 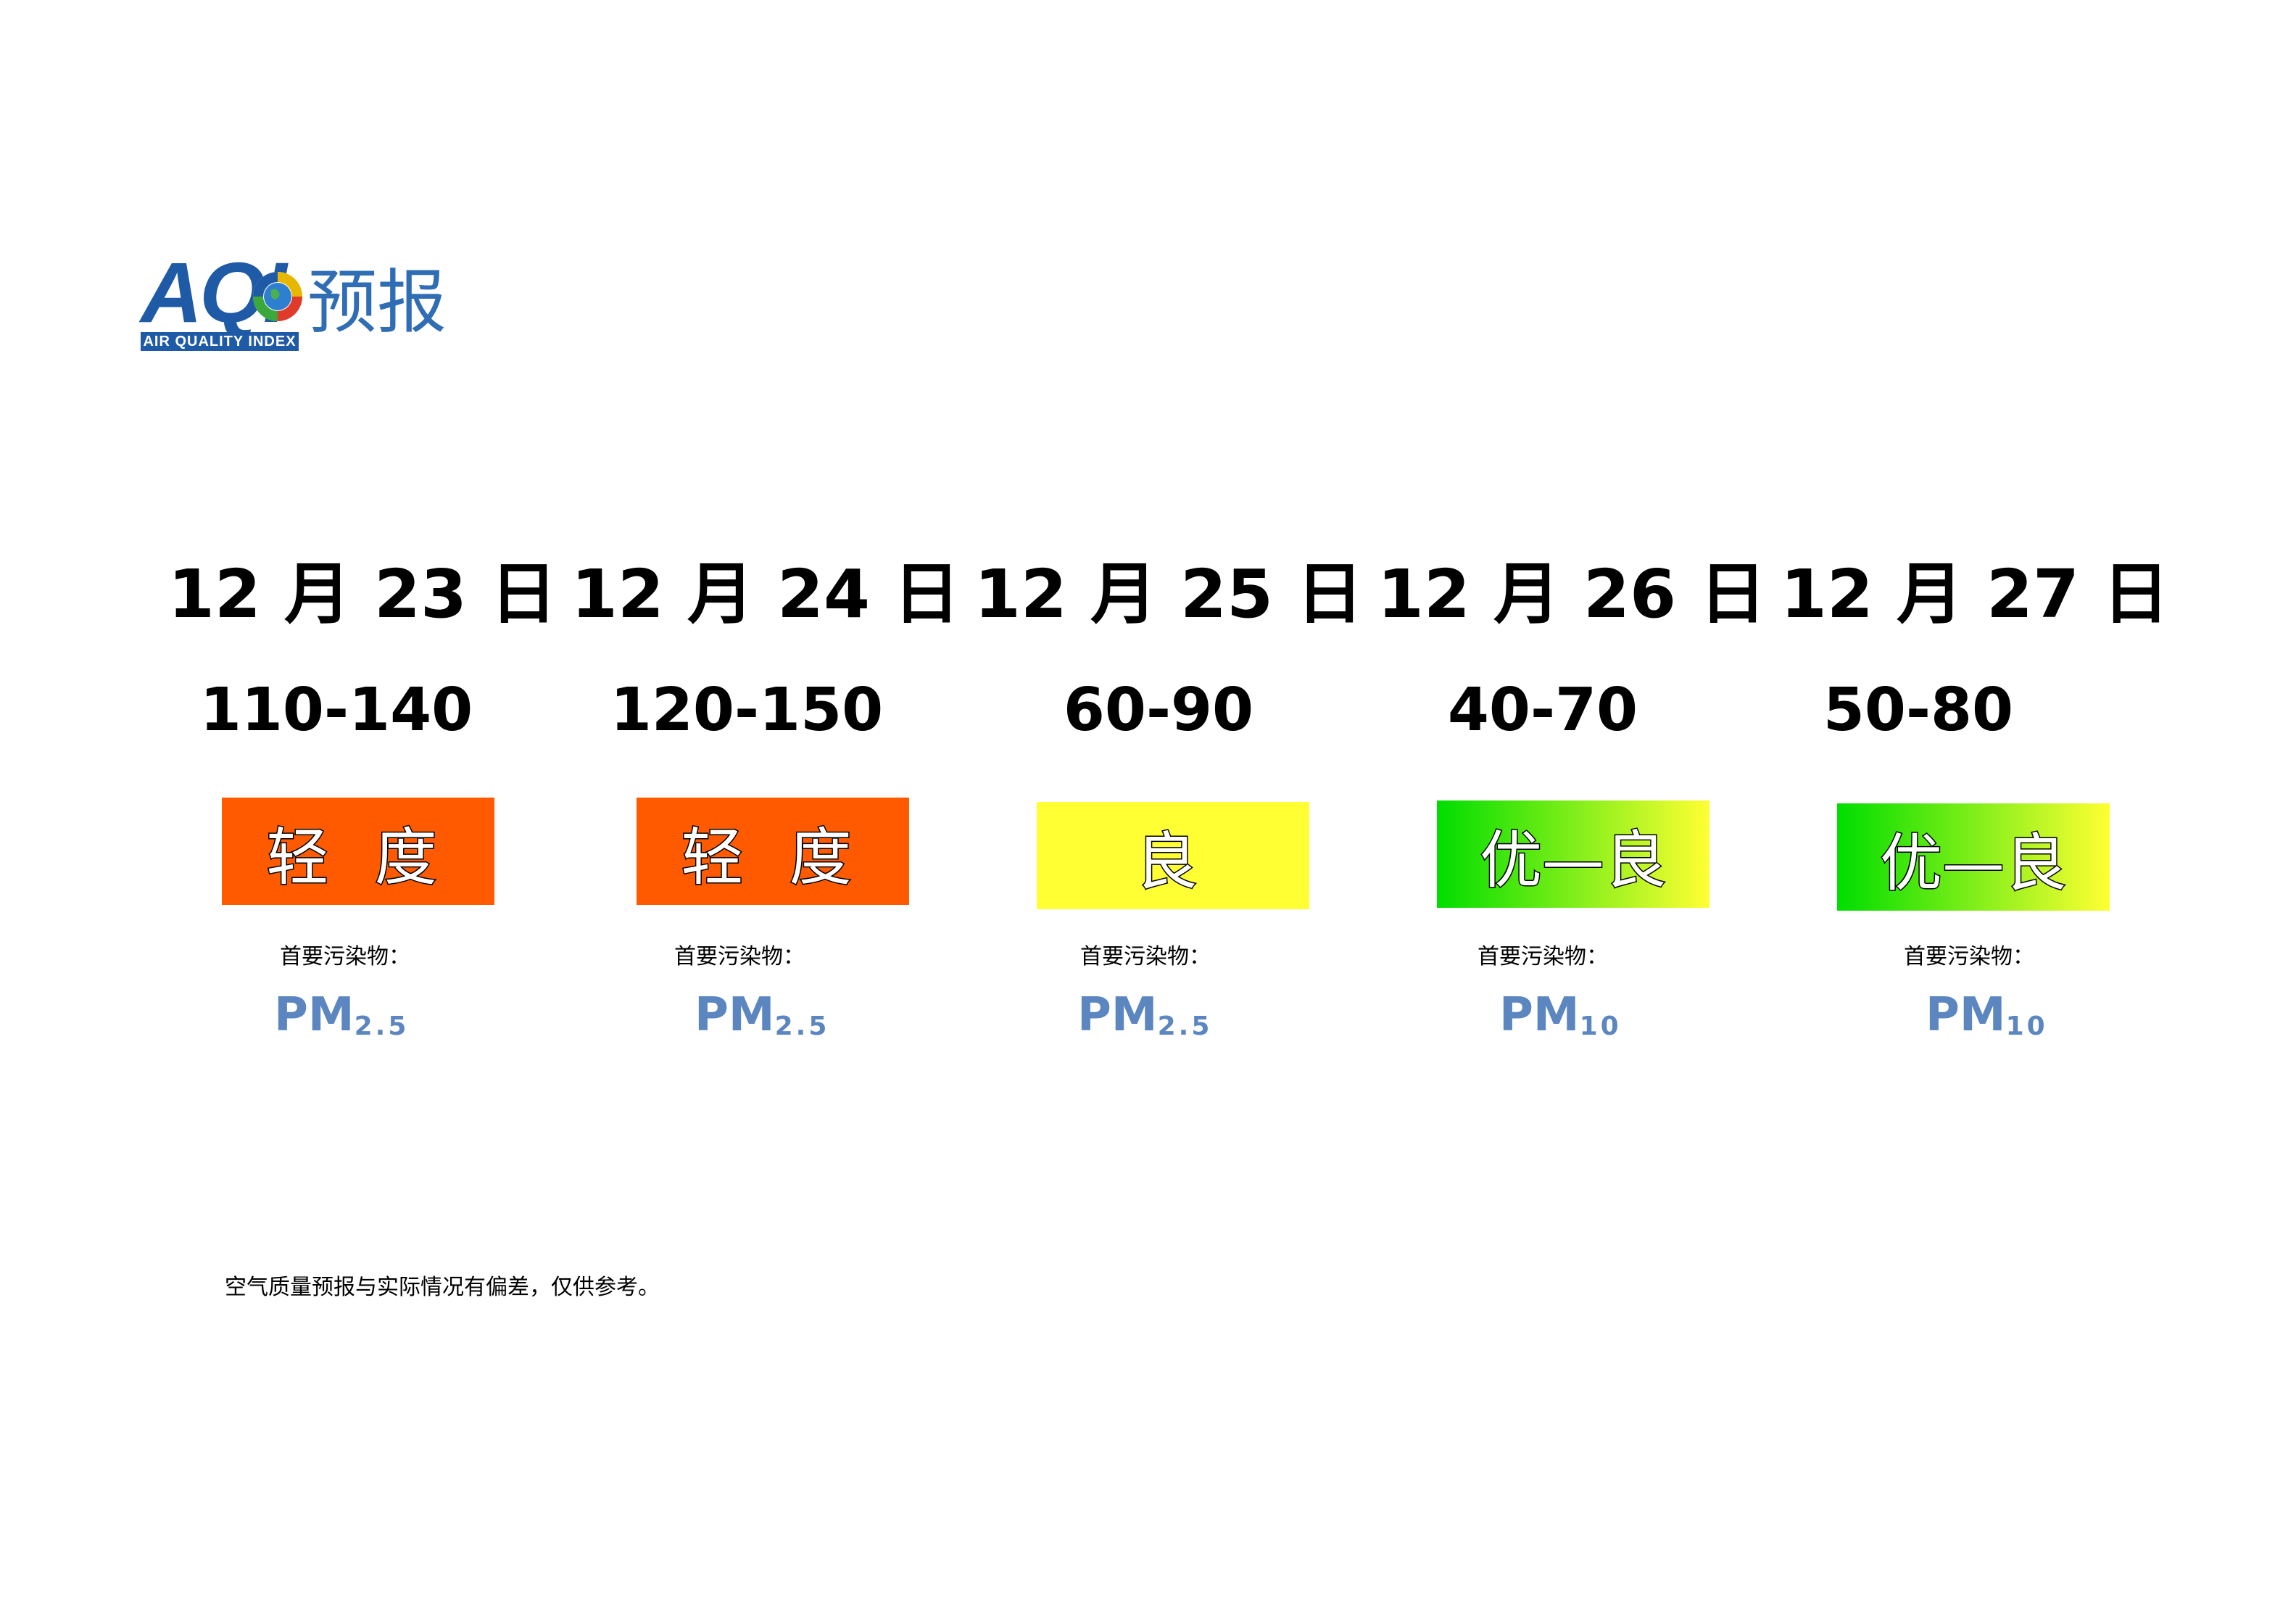 What do you see at coordinates (220, 341) in the screenshot?
I see `logo-subtitle: AIR QUALITY INDEX` at bounding box center [220, 341].